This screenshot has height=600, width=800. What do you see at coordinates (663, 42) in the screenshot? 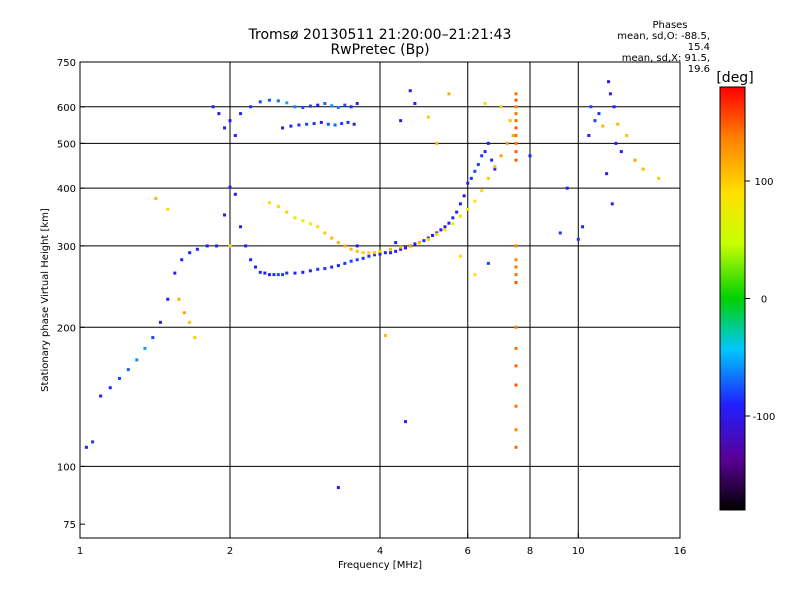
I see `phase-stats-o-mode: mean, sd,O: -88.5, 15.4` at bounding box center [663, 42].